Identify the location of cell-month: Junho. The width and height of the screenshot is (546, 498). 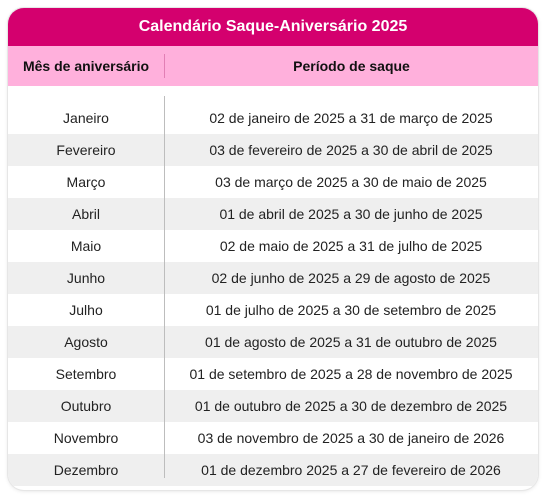
(86, 278).